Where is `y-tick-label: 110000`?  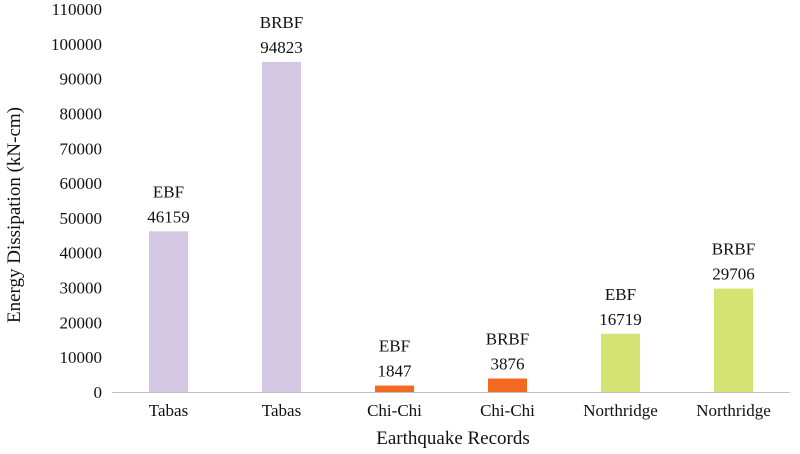 y-tick-label: 110000 is located at coordinates (77, 9).